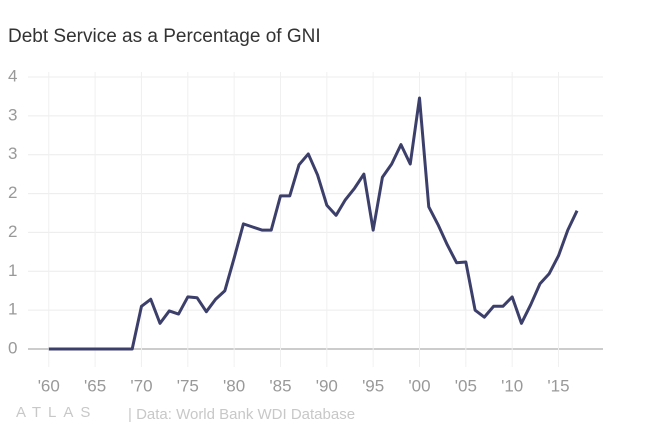  Describe the element at coordinates (241, 414) in the screenshot. I see `source: | Data: World Bank WDI Database` at that location.